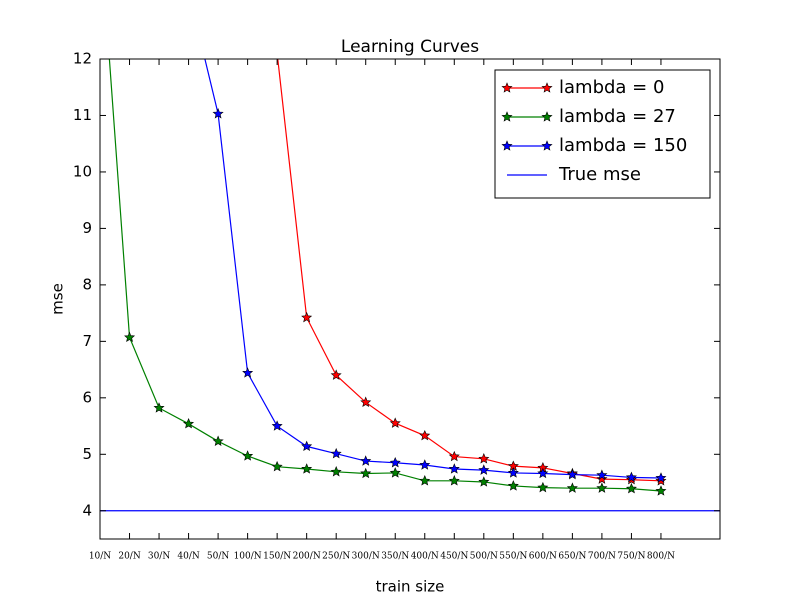 Image resolution: width=800 pixels, height=600 pixels. What do you see at coordinates (366, 557) in the screenshot?
I see `x-tick-label: 300/N` at bounding box center [366, 557].